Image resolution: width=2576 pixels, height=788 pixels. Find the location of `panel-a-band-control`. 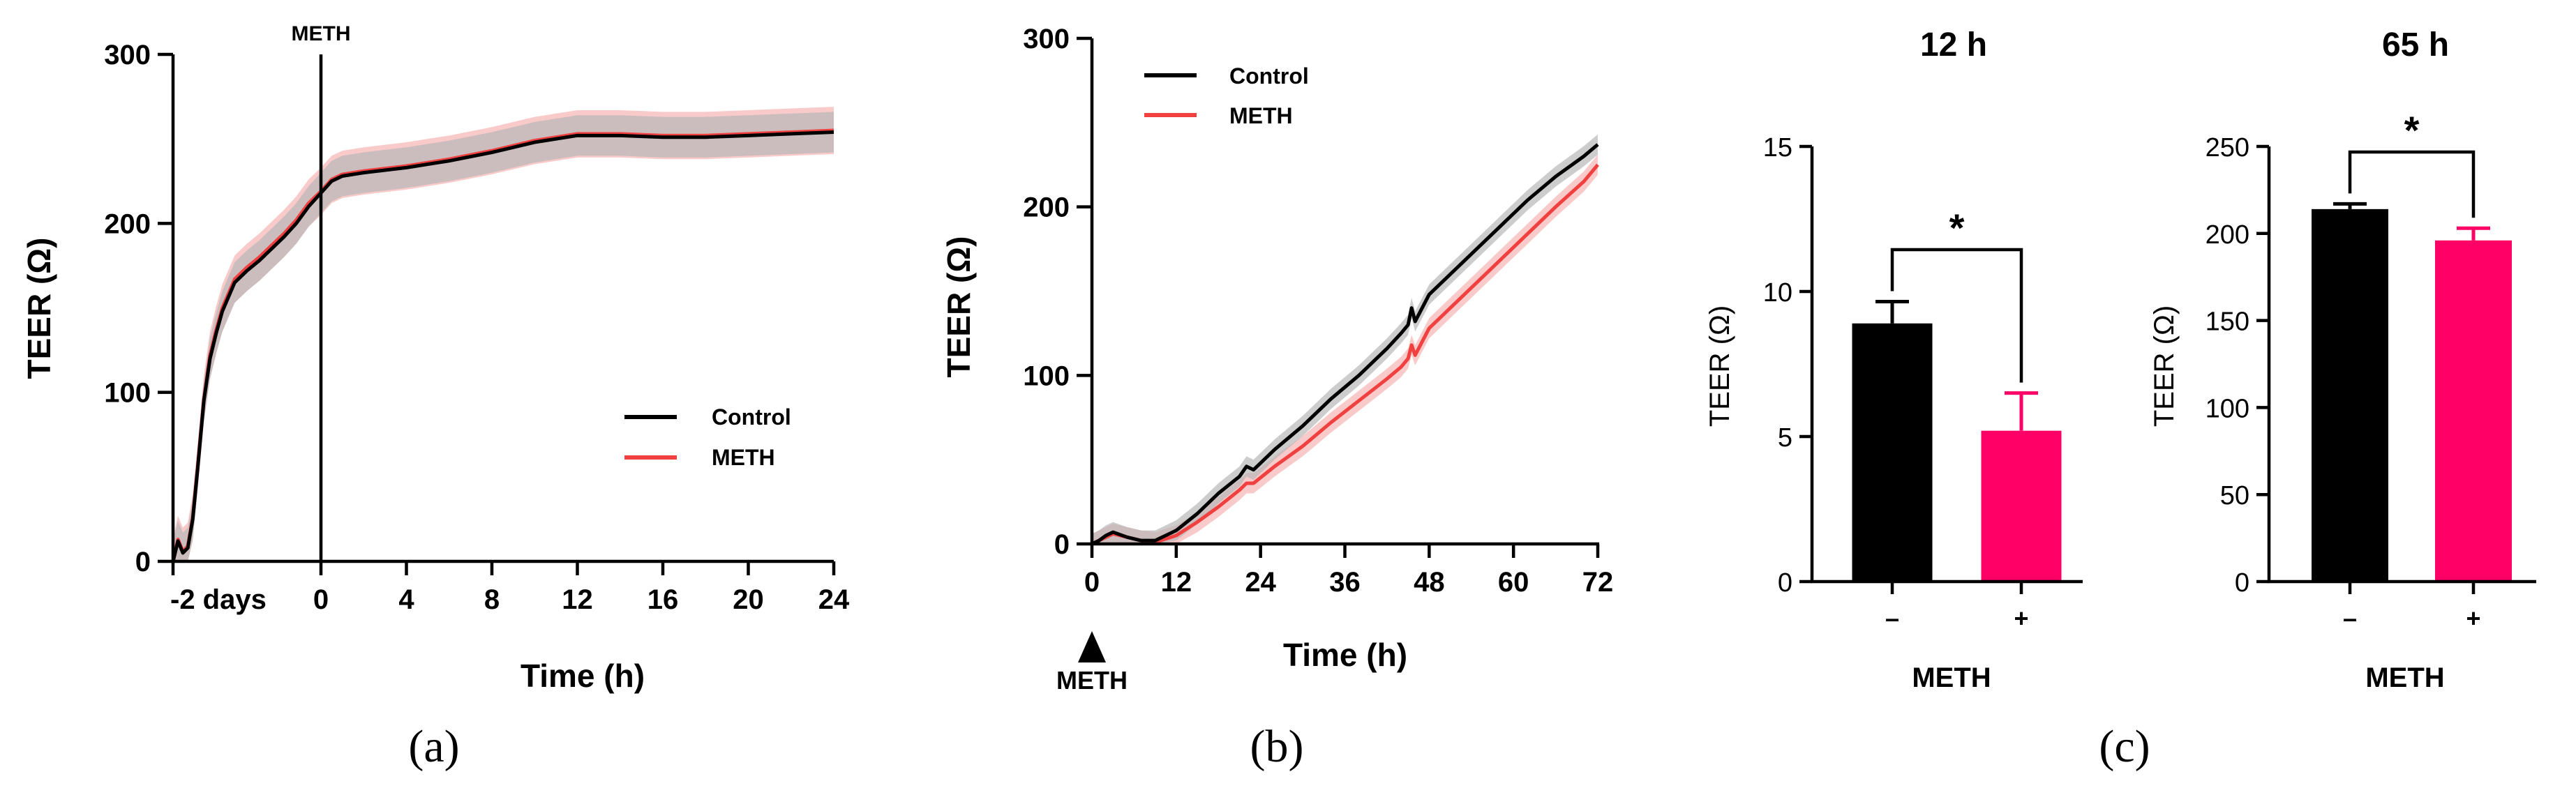

panel-a-band-control is located at coordinates (503, 337).